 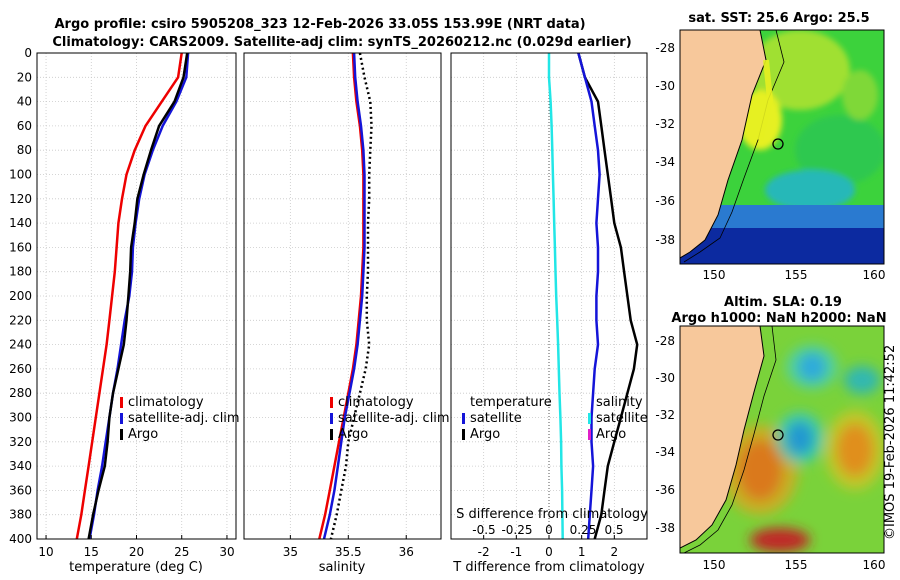 I want to click on temperature-legend: climatology satellite-adj. clim Argo, so click(x=180, y=418).